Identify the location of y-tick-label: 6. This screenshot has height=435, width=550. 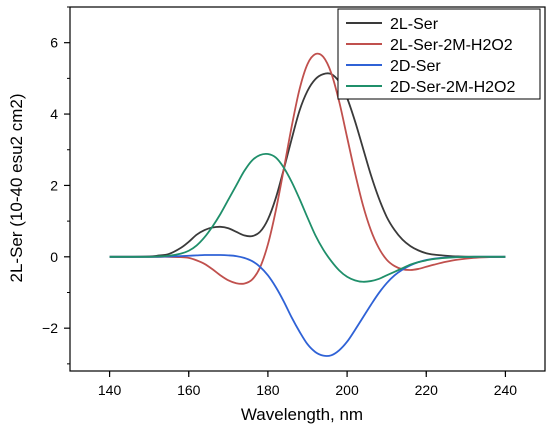
(54, 43).